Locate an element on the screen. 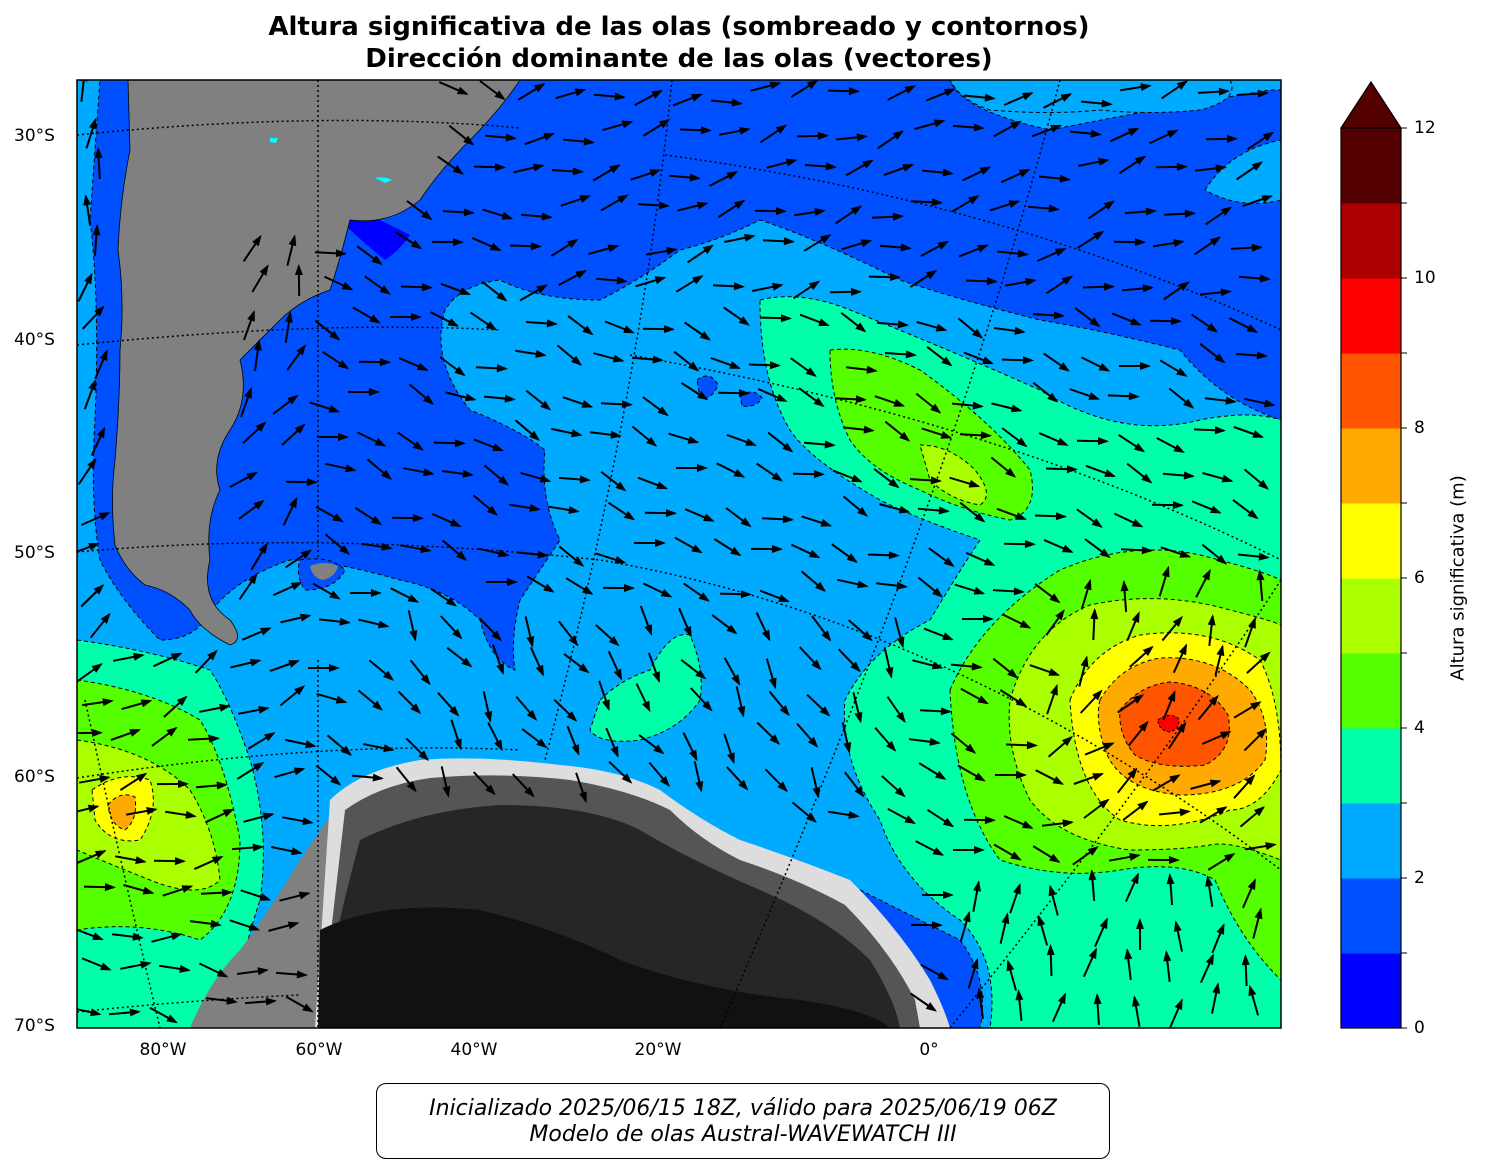  colorbar-label: Altura significativa (m) is located at coordinates (1458, 577).